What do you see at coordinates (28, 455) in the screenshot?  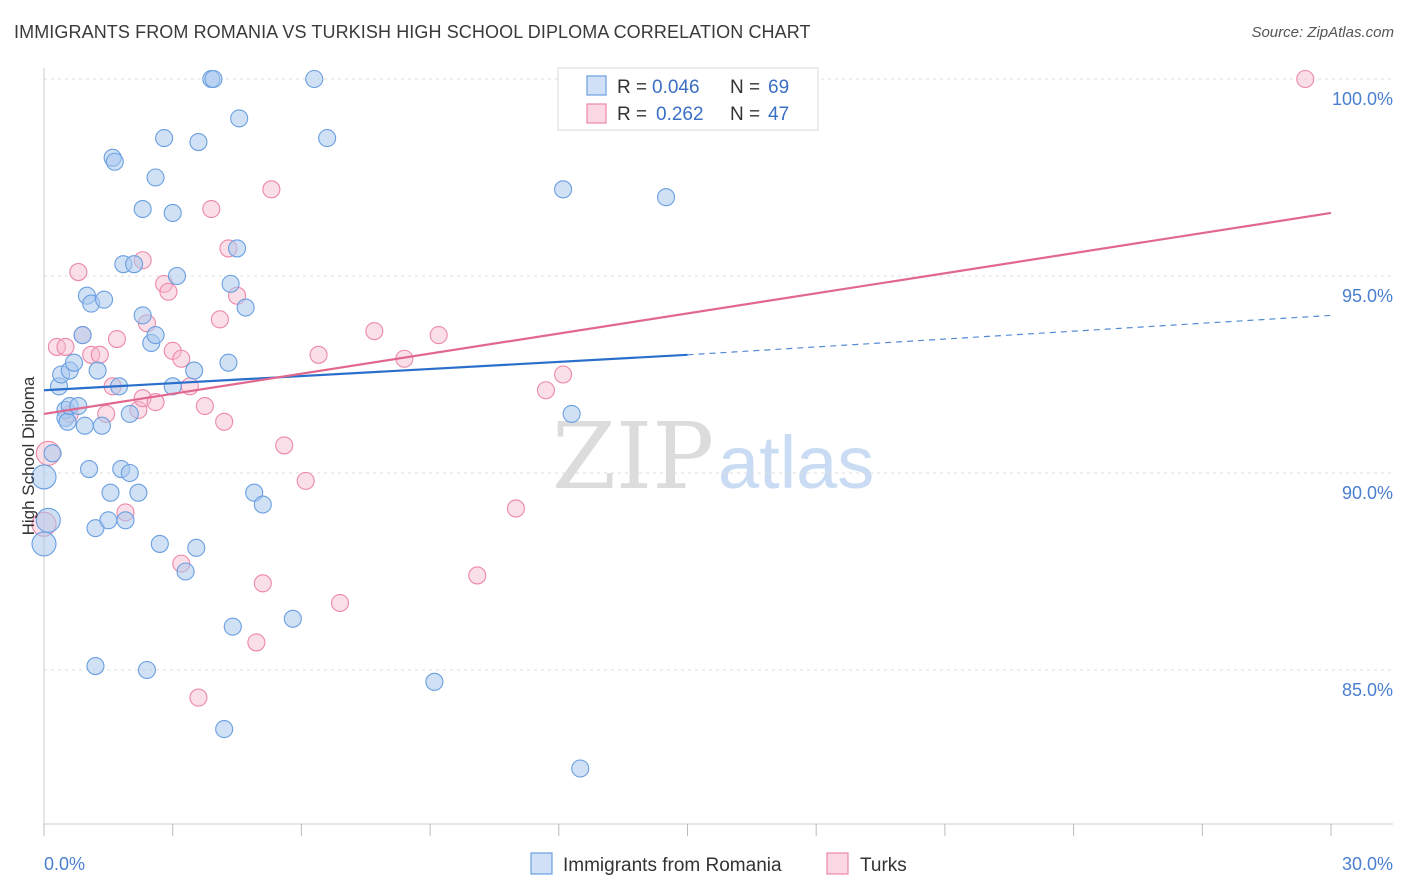 I see `y-axis-label: High School Diploma` at bounding box center [28, 455].